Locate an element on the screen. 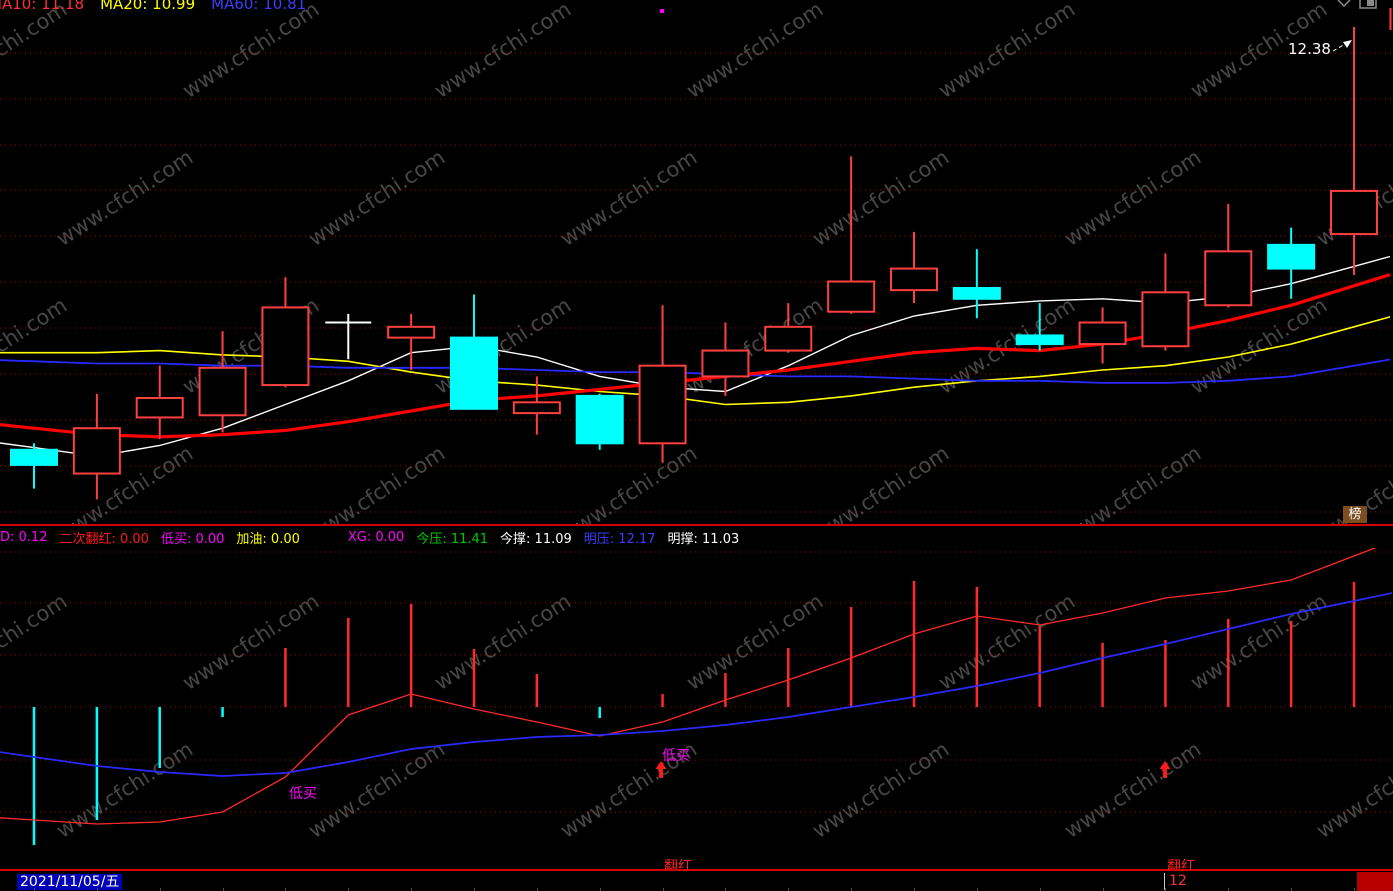 The width and height of the screenshot is (1393, 891). indicator-item: D: 0.12 is located at coordinates (24, 537).